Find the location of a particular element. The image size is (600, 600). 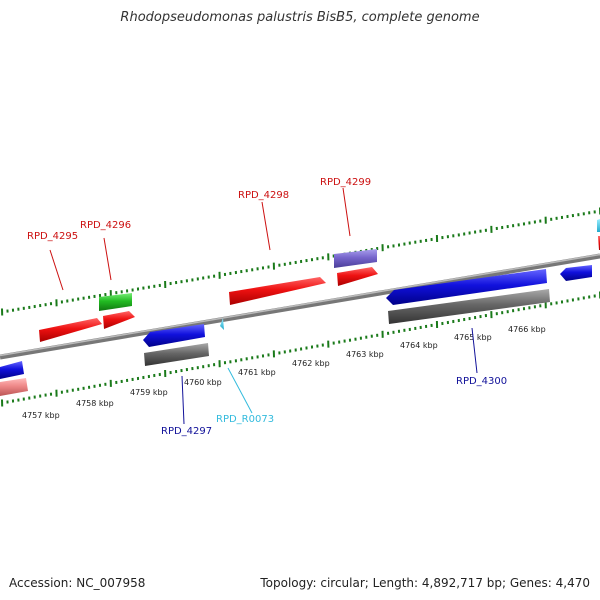

tick-label: 4758 kbp is located at coordinates (95, 403).